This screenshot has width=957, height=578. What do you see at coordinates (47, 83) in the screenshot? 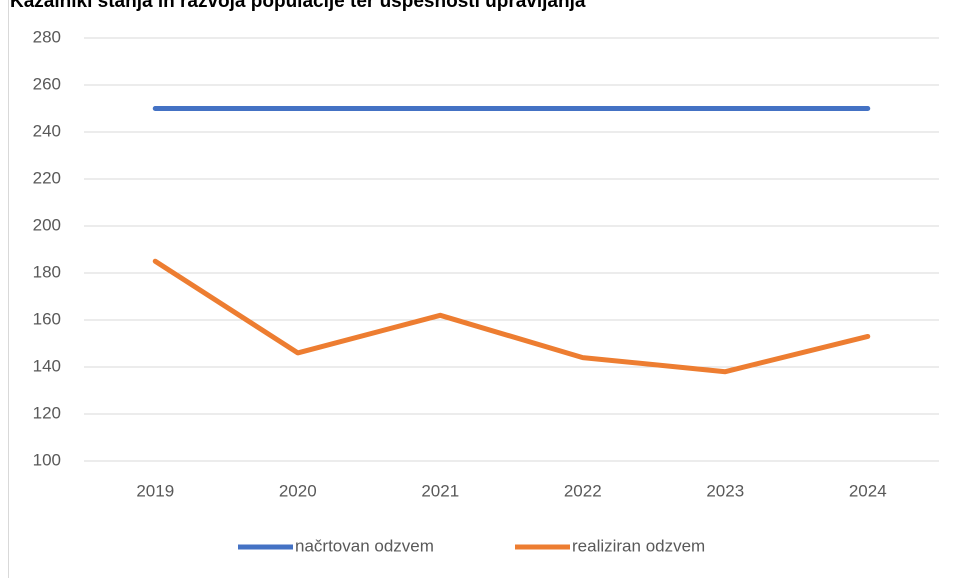
I see `y-tick-label: 260` at bounding box center [47, 83].